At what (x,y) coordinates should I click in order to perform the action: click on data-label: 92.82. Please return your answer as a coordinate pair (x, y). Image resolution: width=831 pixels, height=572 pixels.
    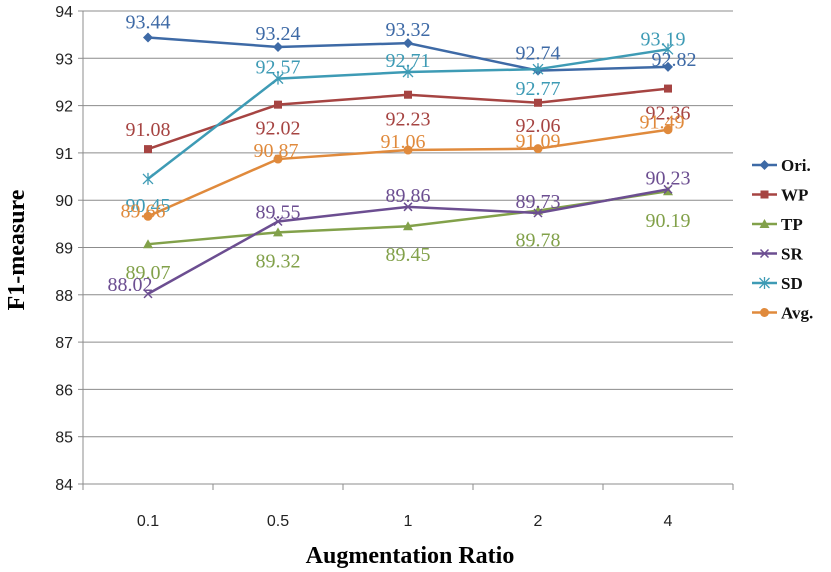
    Looking at the image, I should click on (674, 60).